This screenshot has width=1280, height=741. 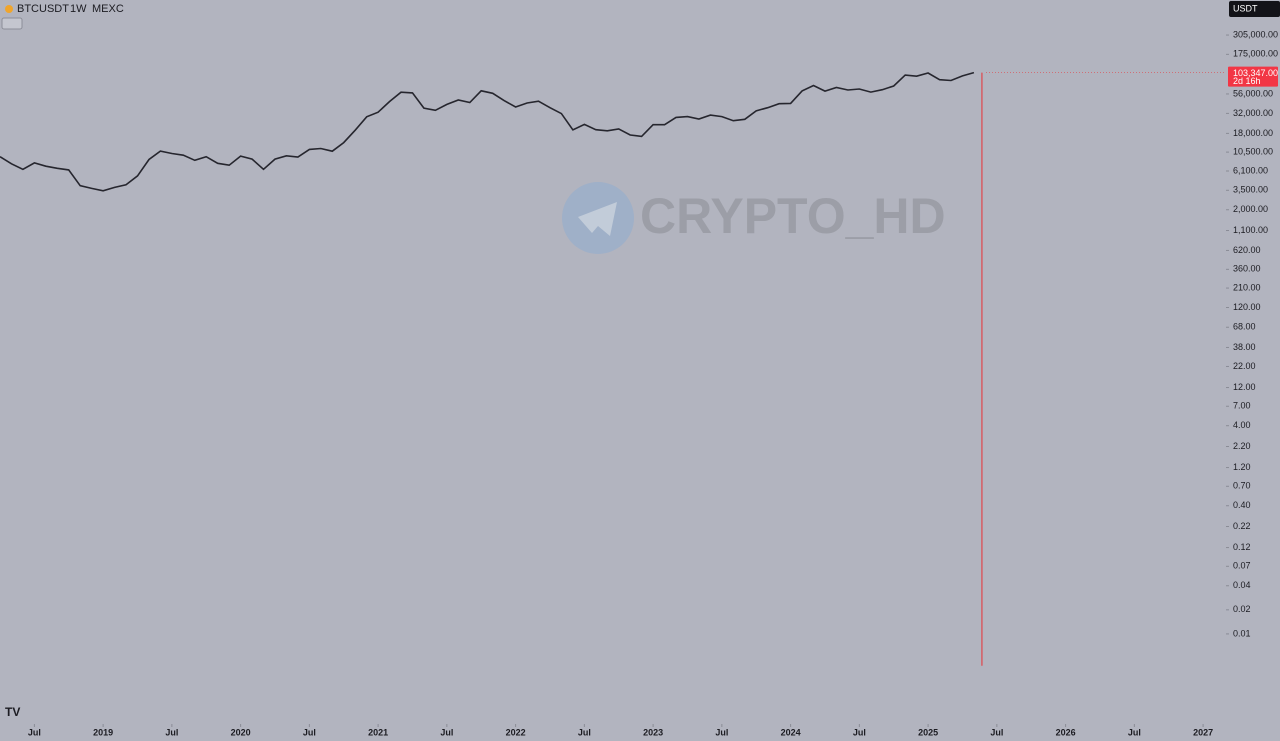 I want to click on y-tick-label: 4.00, so click(x=1242, y=425).